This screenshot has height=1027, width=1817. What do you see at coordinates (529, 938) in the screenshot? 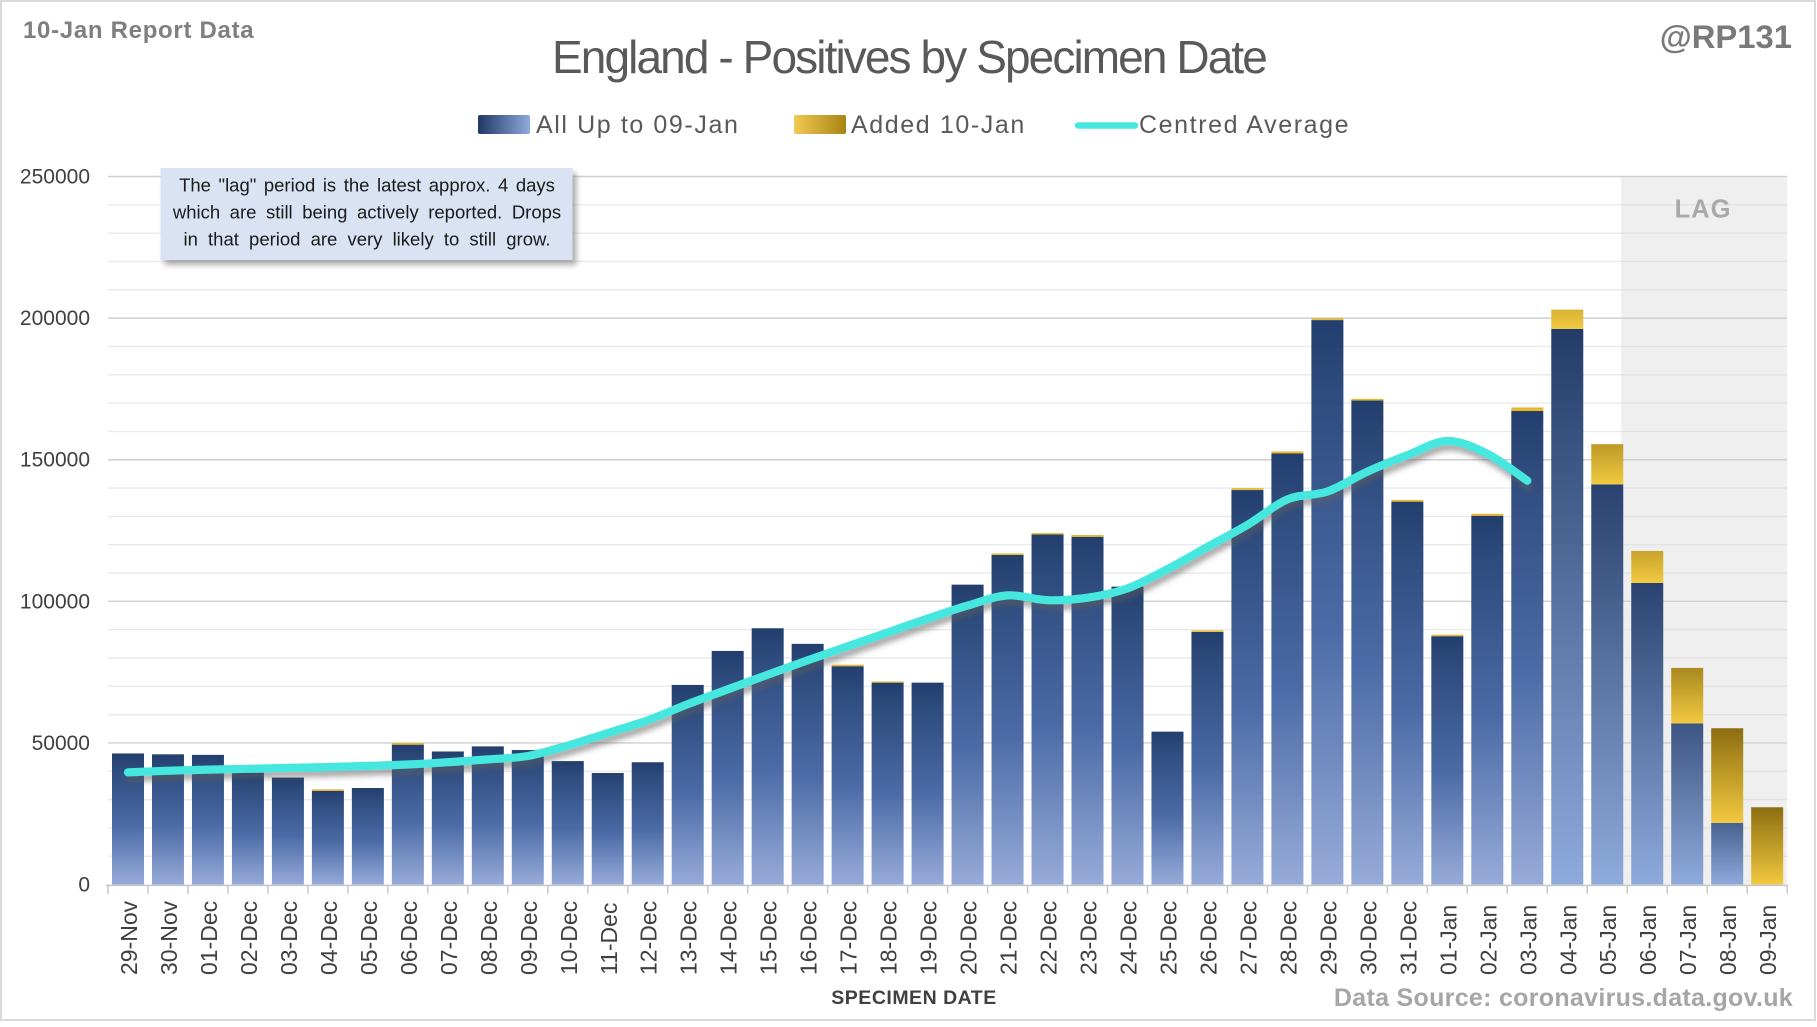
I see `svg-text: 09-Dec` at bounding box center [529, 938].